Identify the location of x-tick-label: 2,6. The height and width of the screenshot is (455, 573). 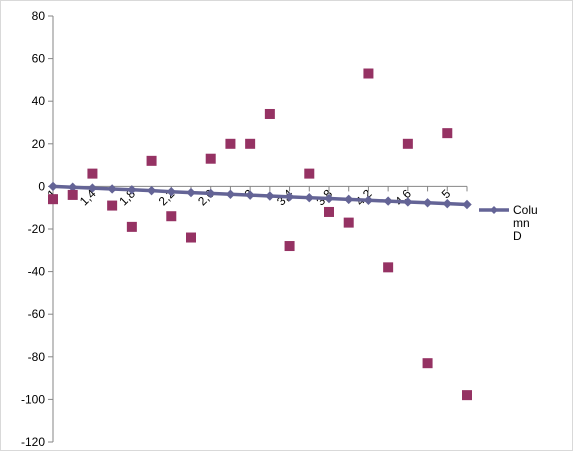
(206, 197).